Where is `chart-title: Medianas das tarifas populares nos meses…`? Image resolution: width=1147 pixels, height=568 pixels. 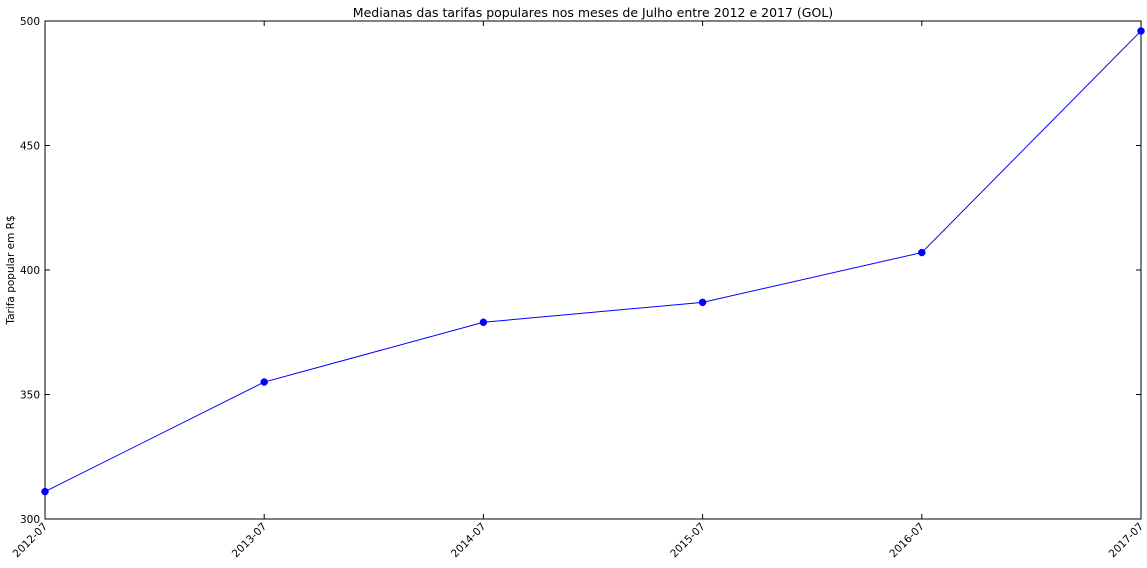 chart-title: Medianas das tarifas populares nos meses… is located at coordinates (593, 12).